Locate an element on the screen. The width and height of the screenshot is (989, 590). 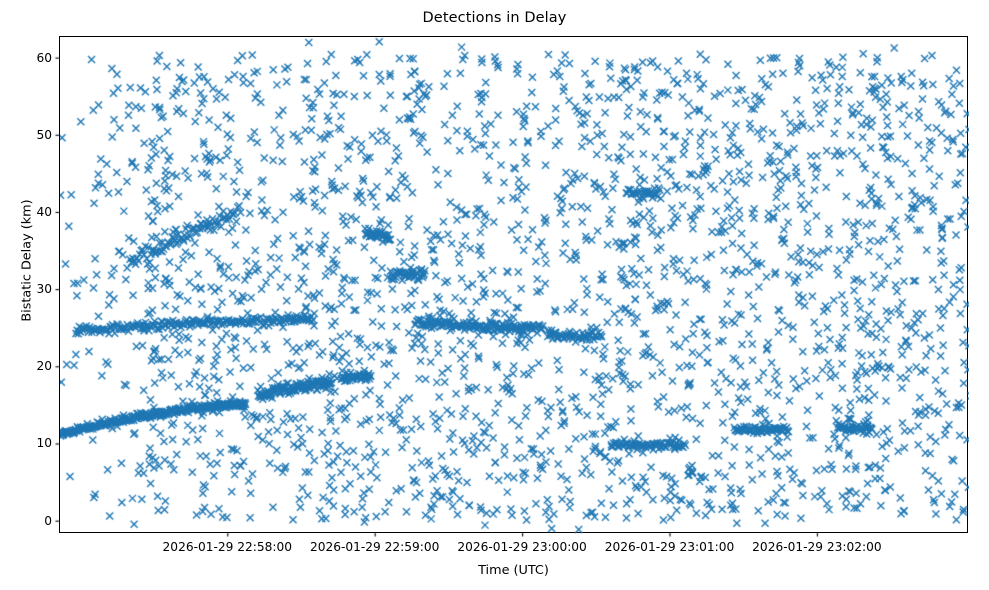
y-tick-label: 40 is located at coordinates (44, 211).